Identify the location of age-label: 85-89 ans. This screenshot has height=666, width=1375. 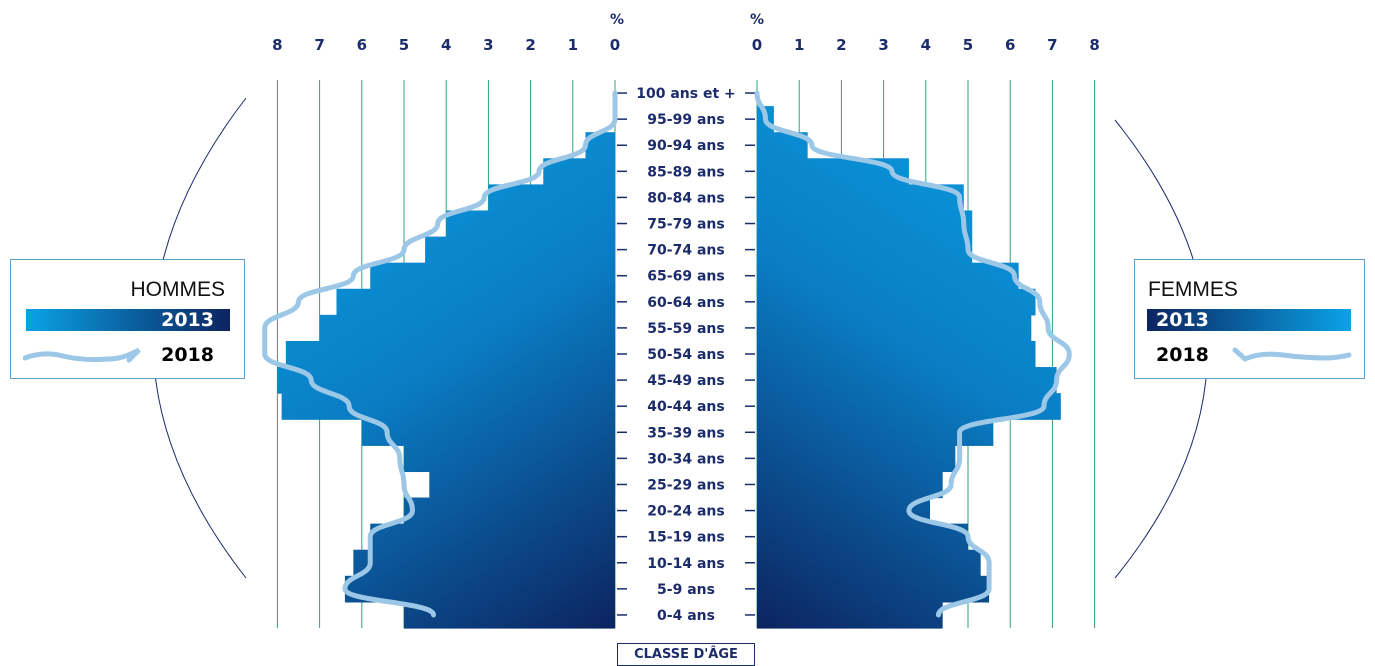
(685, 172).